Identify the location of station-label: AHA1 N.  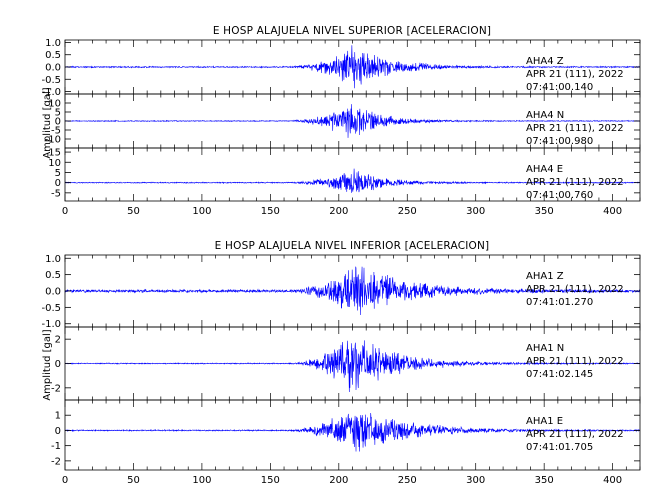
(545, 348).